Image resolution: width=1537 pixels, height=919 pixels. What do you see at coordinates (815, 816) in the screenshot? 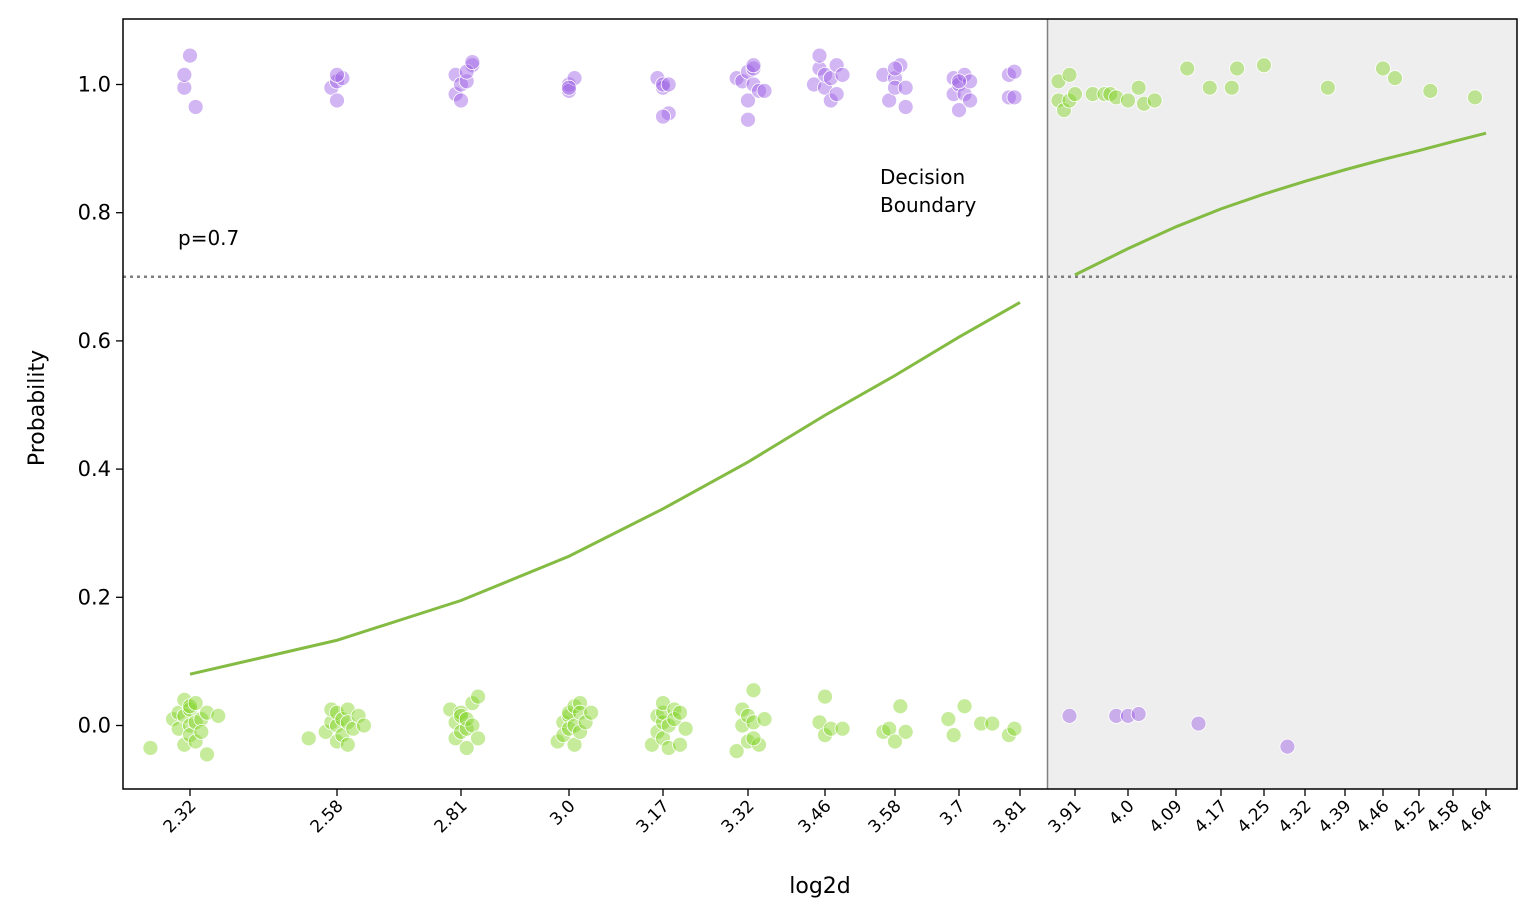
I see `x-tick-label: 3.46` at bounding box center [815, 816].